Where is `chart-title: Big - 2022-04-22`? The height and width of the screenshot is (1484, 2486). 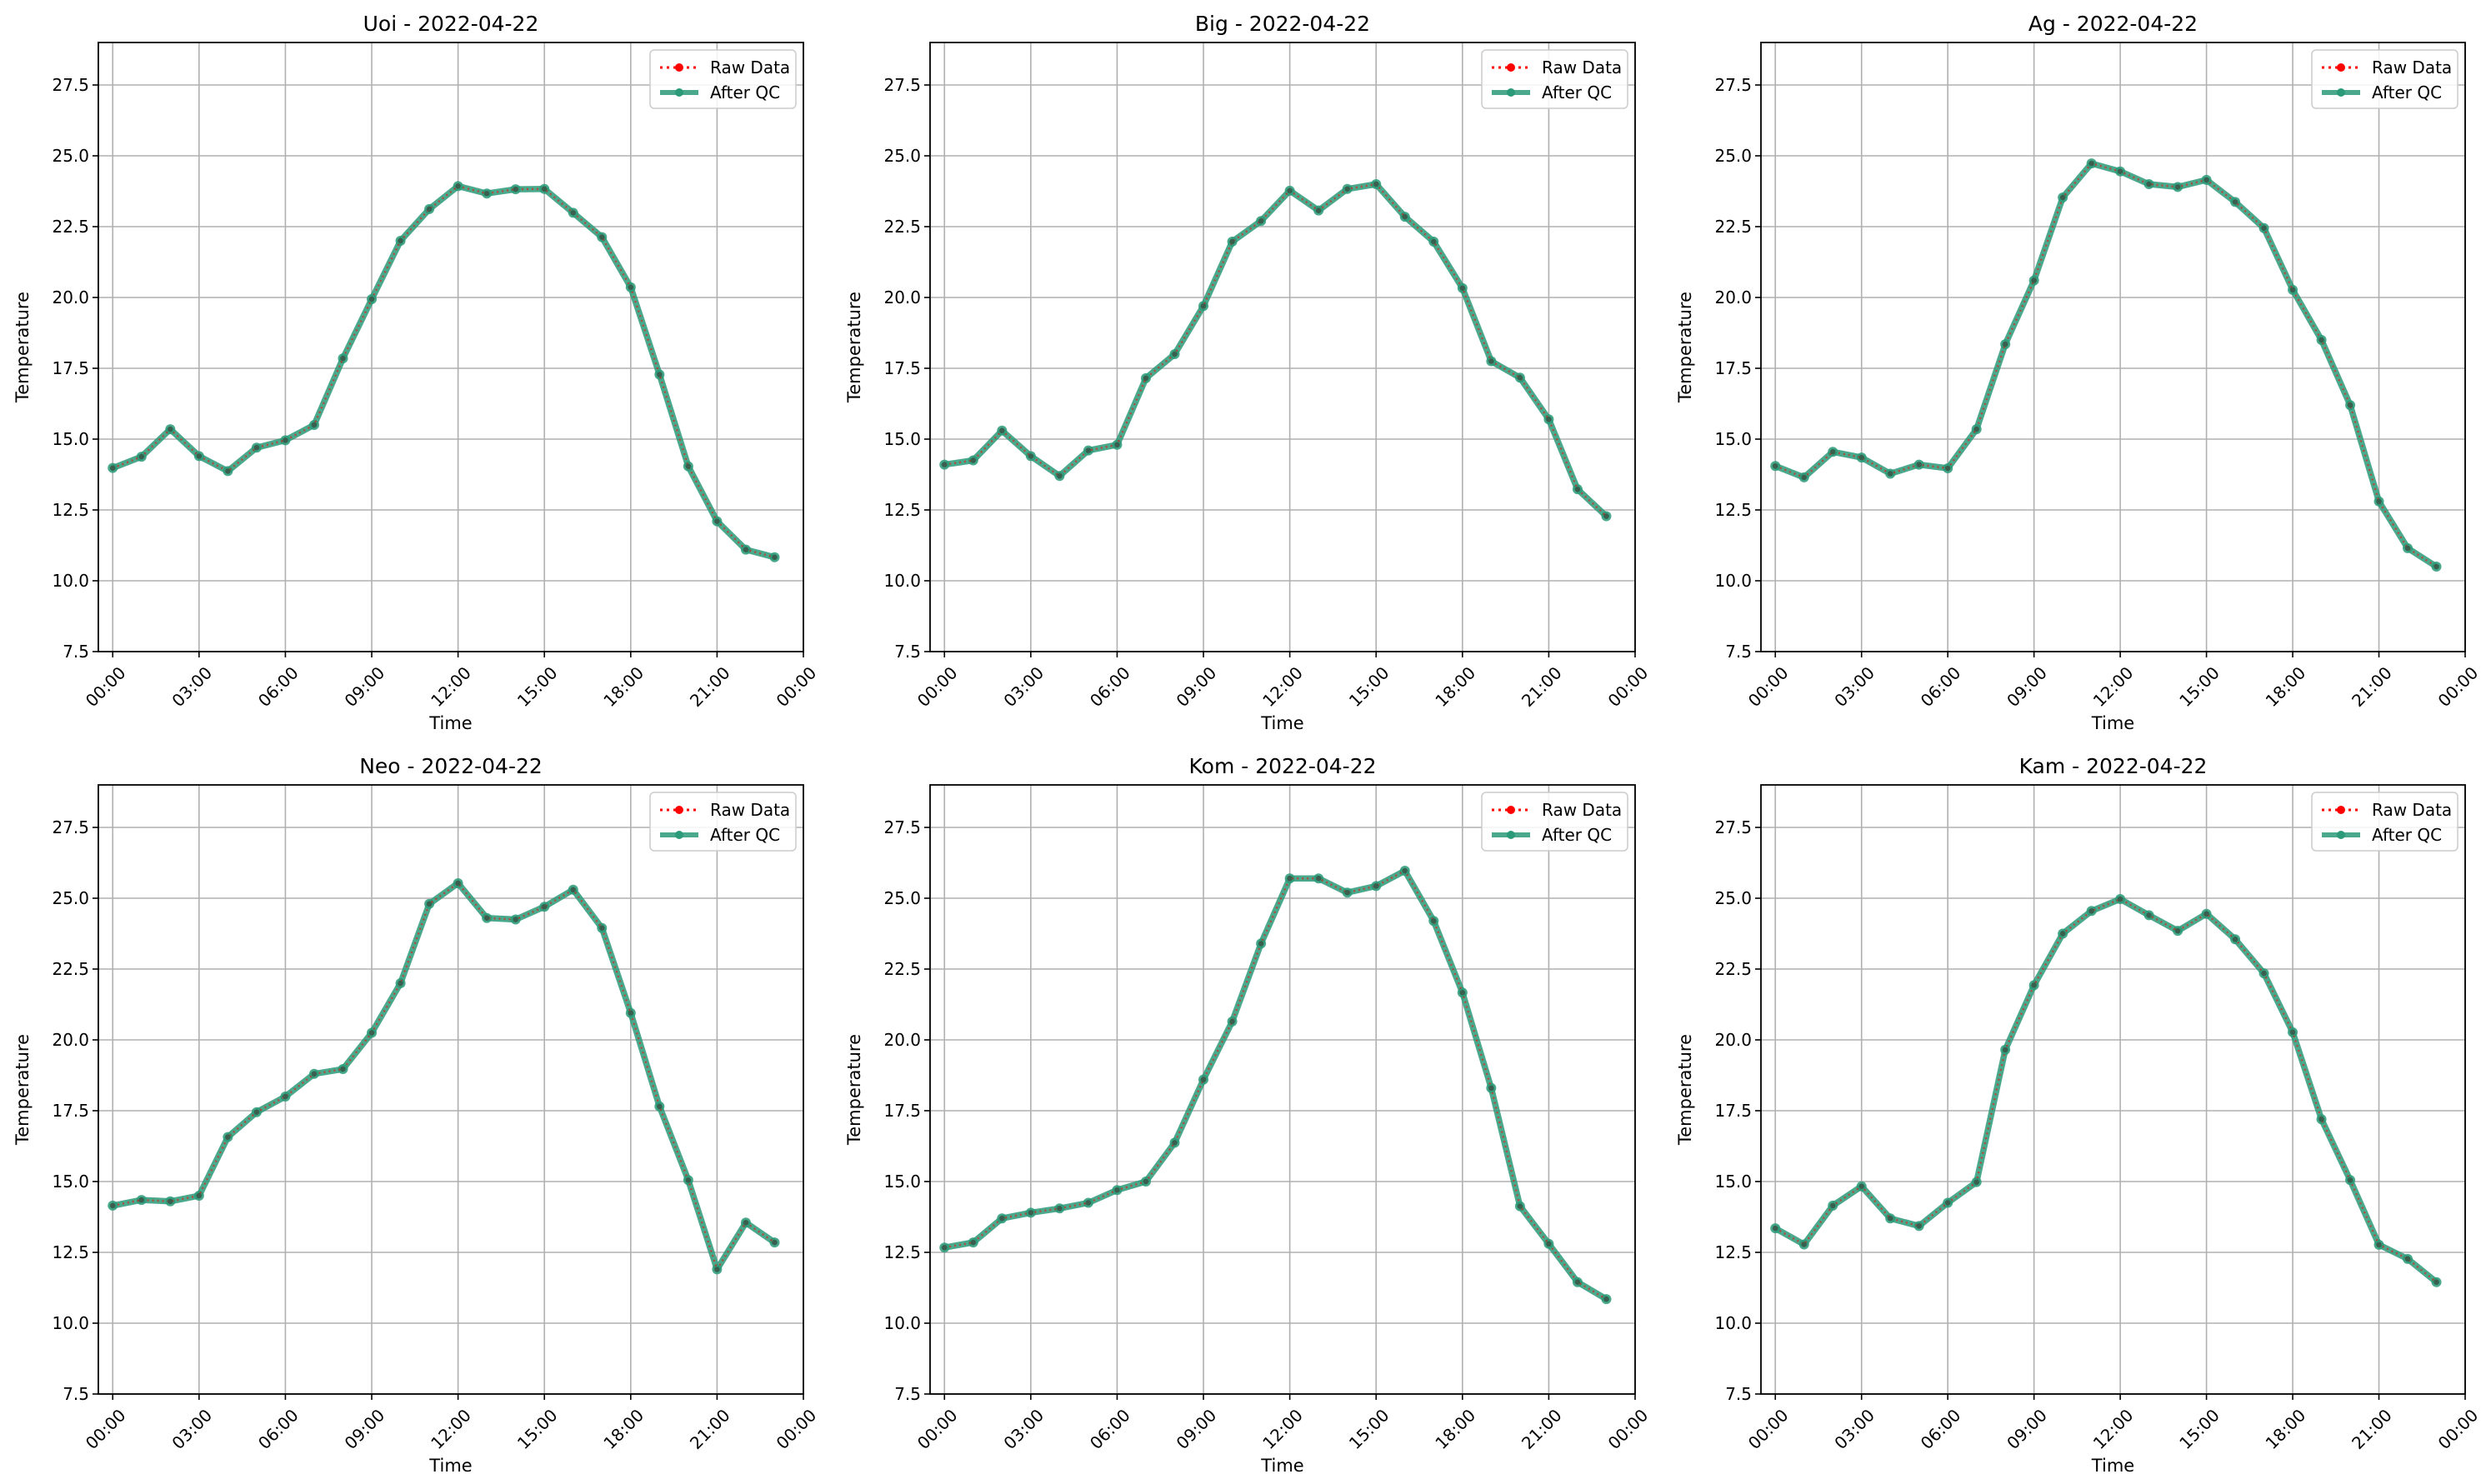 chart-title: Big - 2022-04-22 is located at coordinates (1282, 24).